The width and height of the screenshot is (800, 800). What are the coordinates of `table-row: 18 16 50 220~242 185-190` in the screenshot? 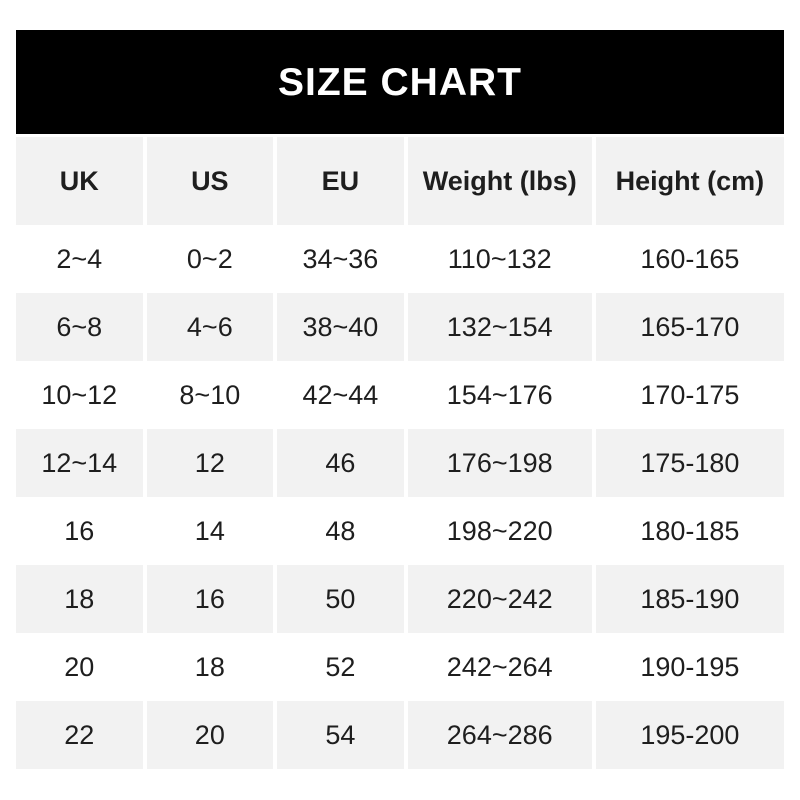 It's located at (400, 599).